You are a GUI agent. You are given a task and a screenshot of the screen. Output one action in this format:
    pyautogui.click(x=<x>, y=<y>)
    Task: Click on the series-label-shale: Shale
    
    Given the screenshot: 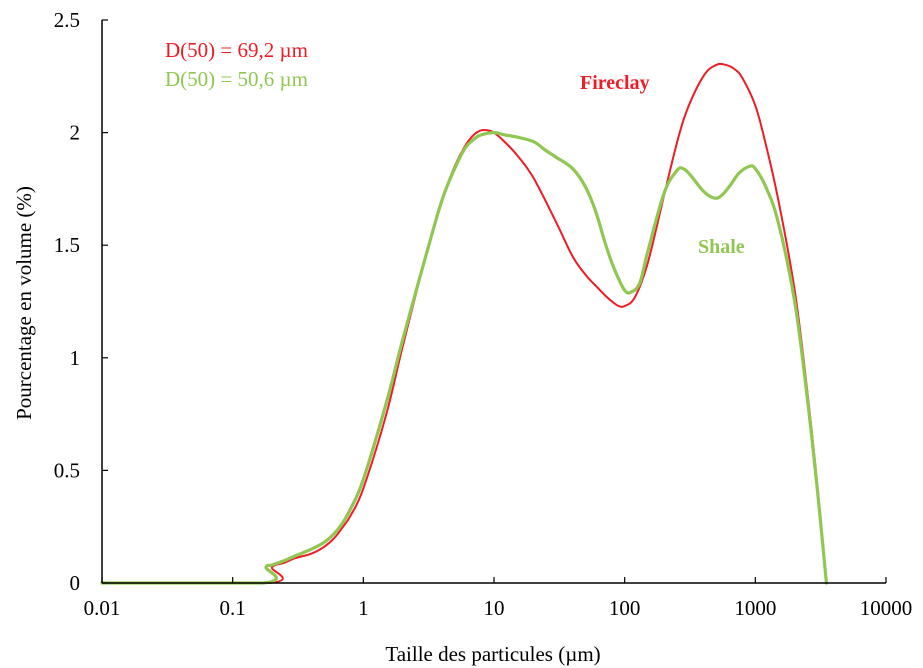 What is the action you would take?
    pyautogui.click(x=721, y=247)
    